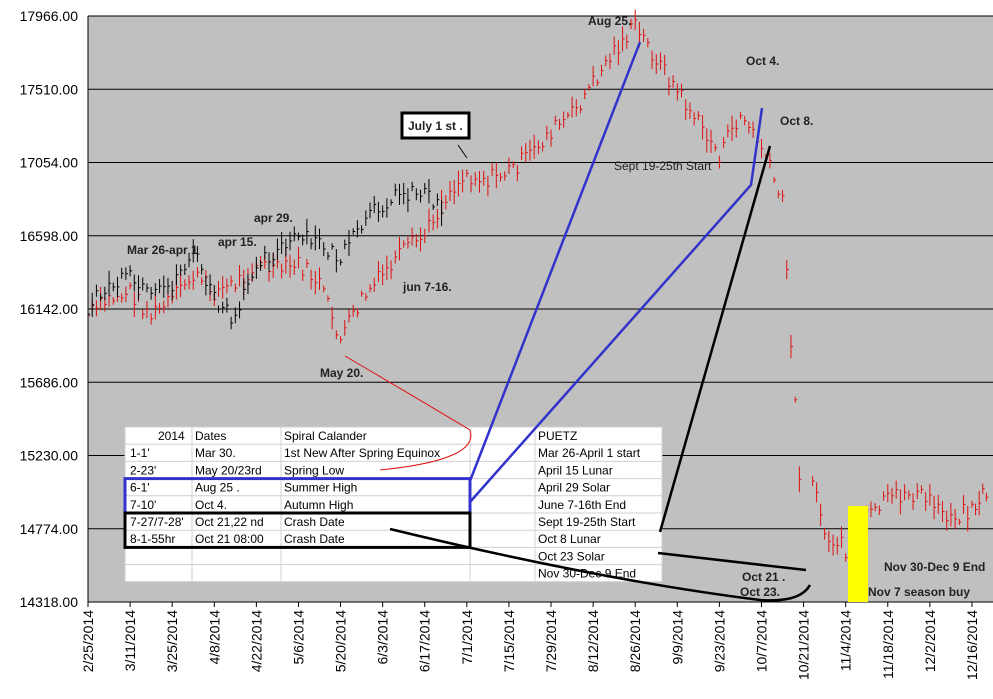 The width and height of the screenshot is (993, 699). What do you see at coordinates (551, 641) in the screenshot?
I see `x-tick-label: 7/29/2014` at bounding box center [551, 641].